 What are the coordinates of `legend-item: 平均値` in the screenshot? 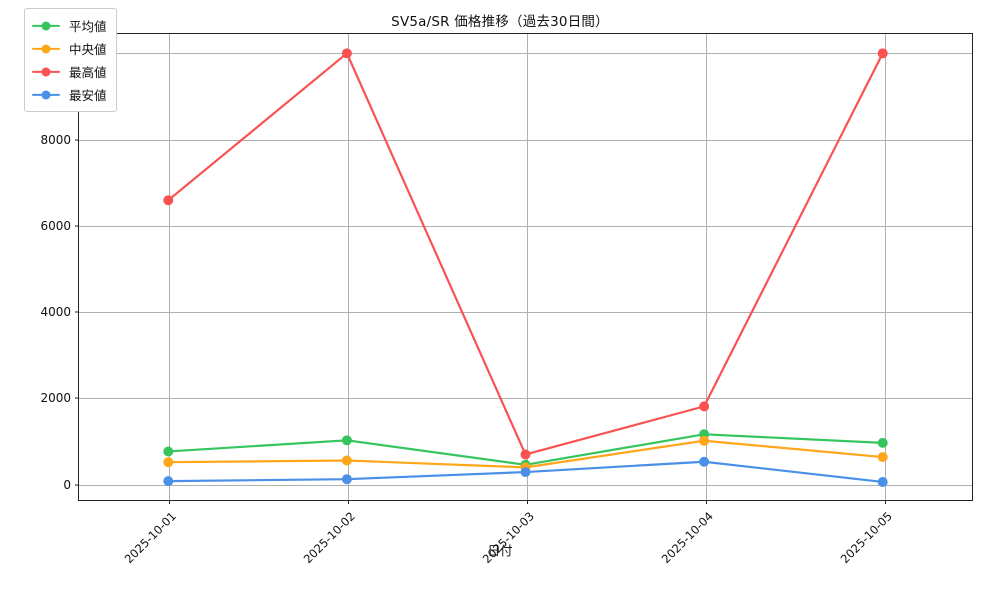 It's located at (69, 25).